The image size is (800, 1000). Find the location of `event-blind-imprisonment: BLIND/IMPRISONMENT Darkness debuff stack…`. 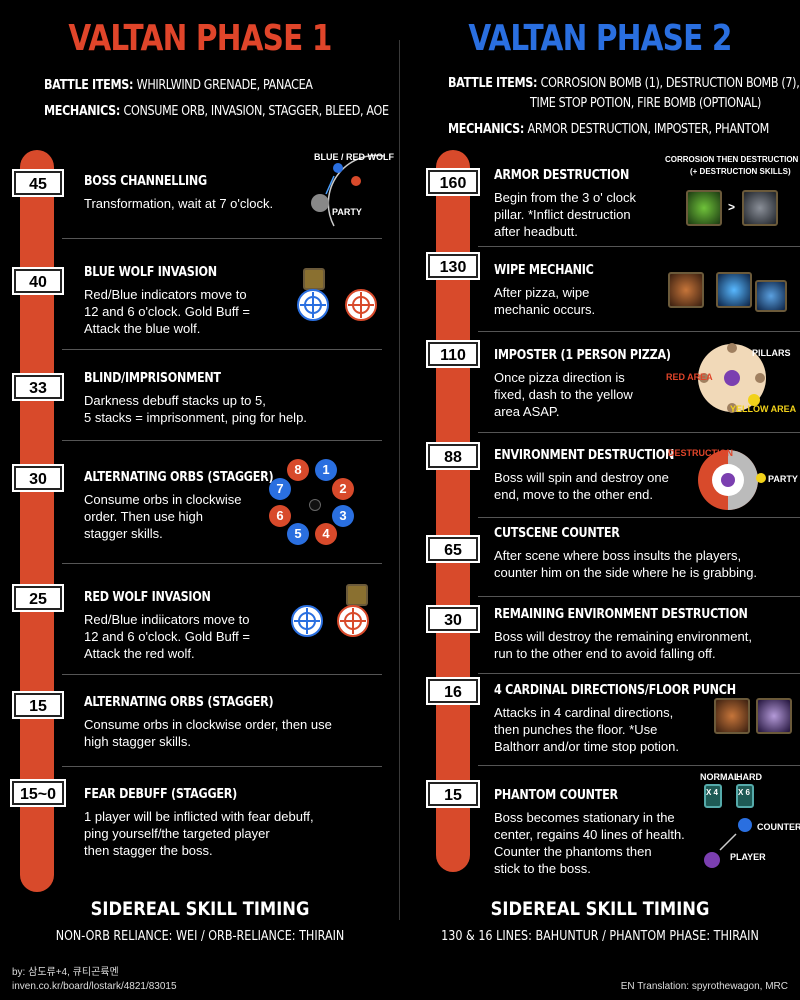

event-blind-imprisonment: BLIND/IMPRISONMENT Darkness debuff stack… is located at coordinates (195, 398).